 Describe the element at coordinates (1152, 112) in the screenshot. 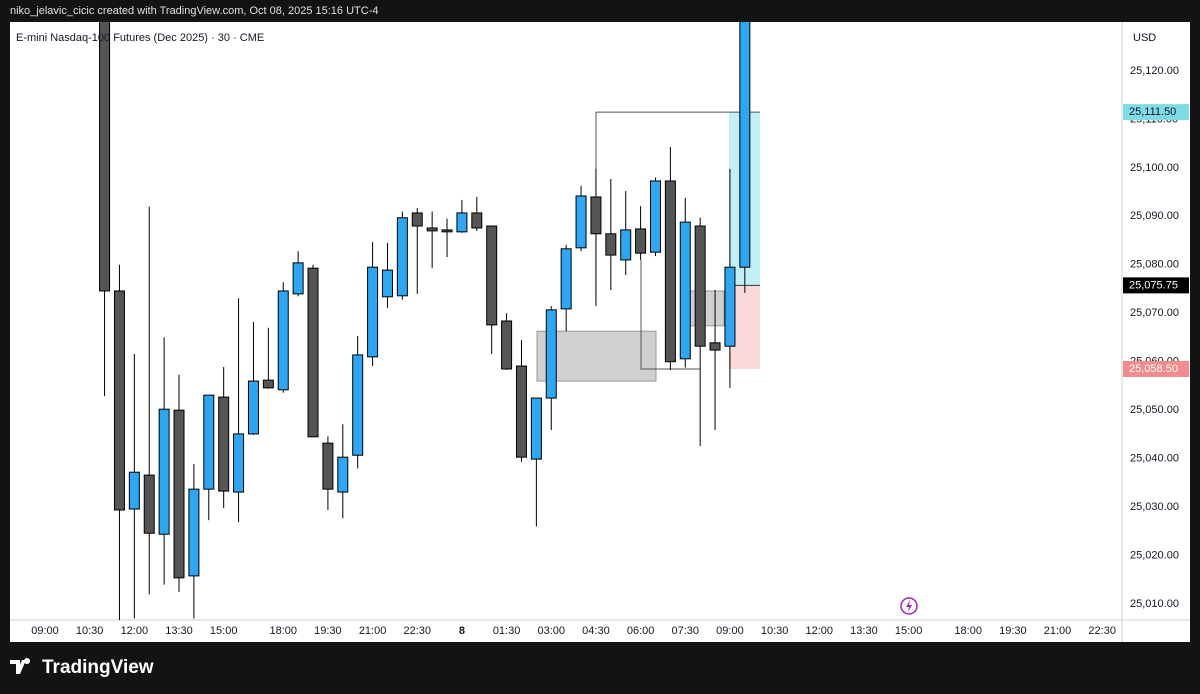

I see `target-label: 25,111.50` at that location.